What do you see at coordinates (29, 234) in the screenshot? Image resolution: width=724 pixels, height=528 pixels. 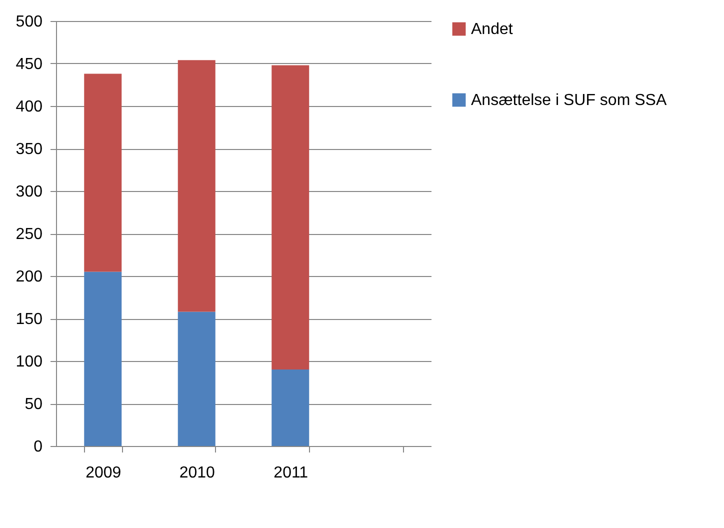 I see `y-tick-label: 250` at bounding box center [29, 234].